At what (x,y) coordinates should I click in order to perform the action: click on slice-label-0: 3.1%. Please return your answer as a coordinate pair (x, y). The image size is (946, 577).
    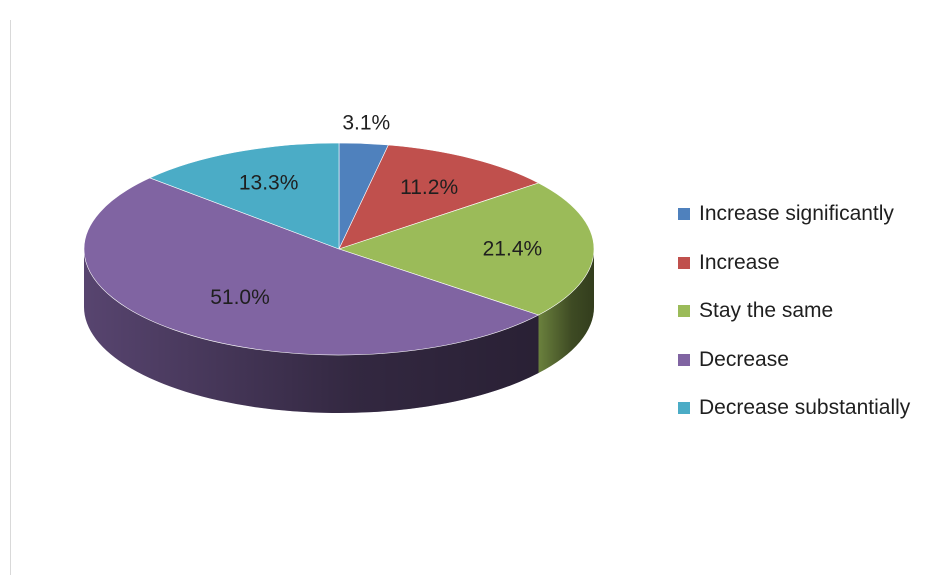
    Looking at the image, I should click on (366, 122).